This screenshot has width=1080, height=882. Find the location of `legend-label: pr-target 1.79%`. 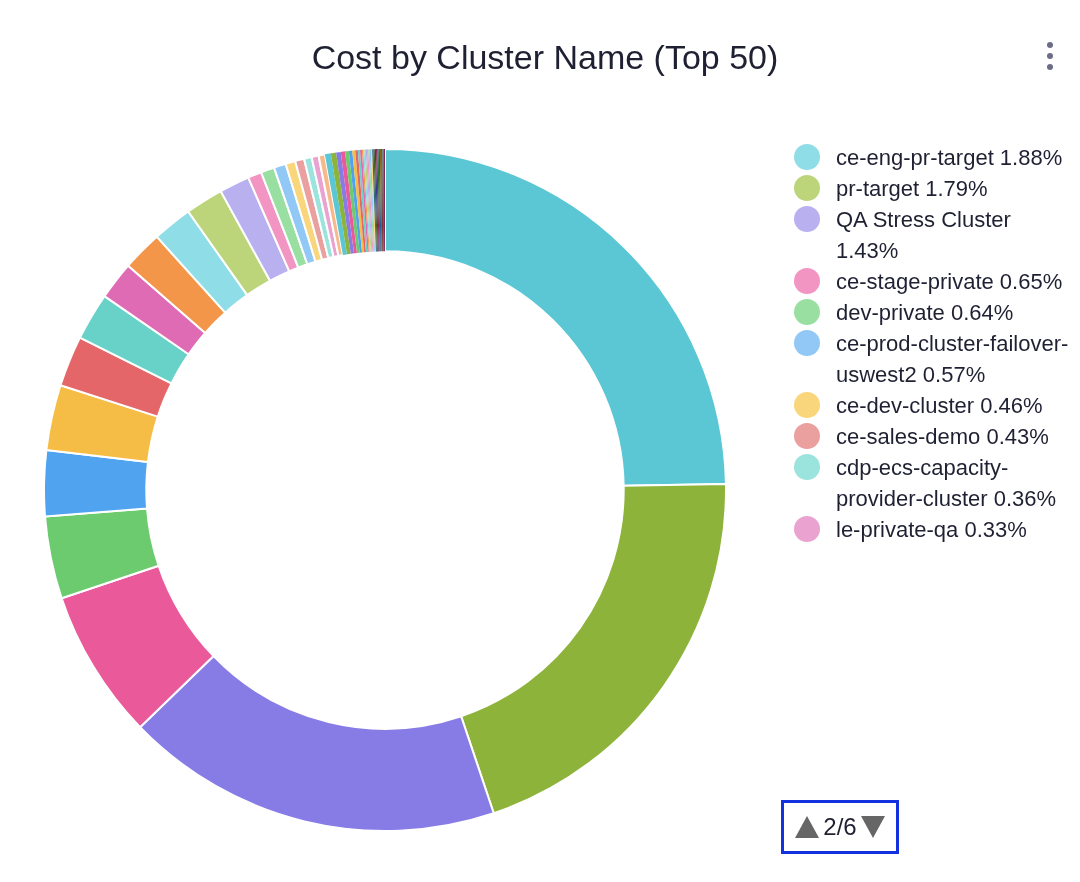

legend-label: pr-target 1.79% is located at coordinates (912, 189).